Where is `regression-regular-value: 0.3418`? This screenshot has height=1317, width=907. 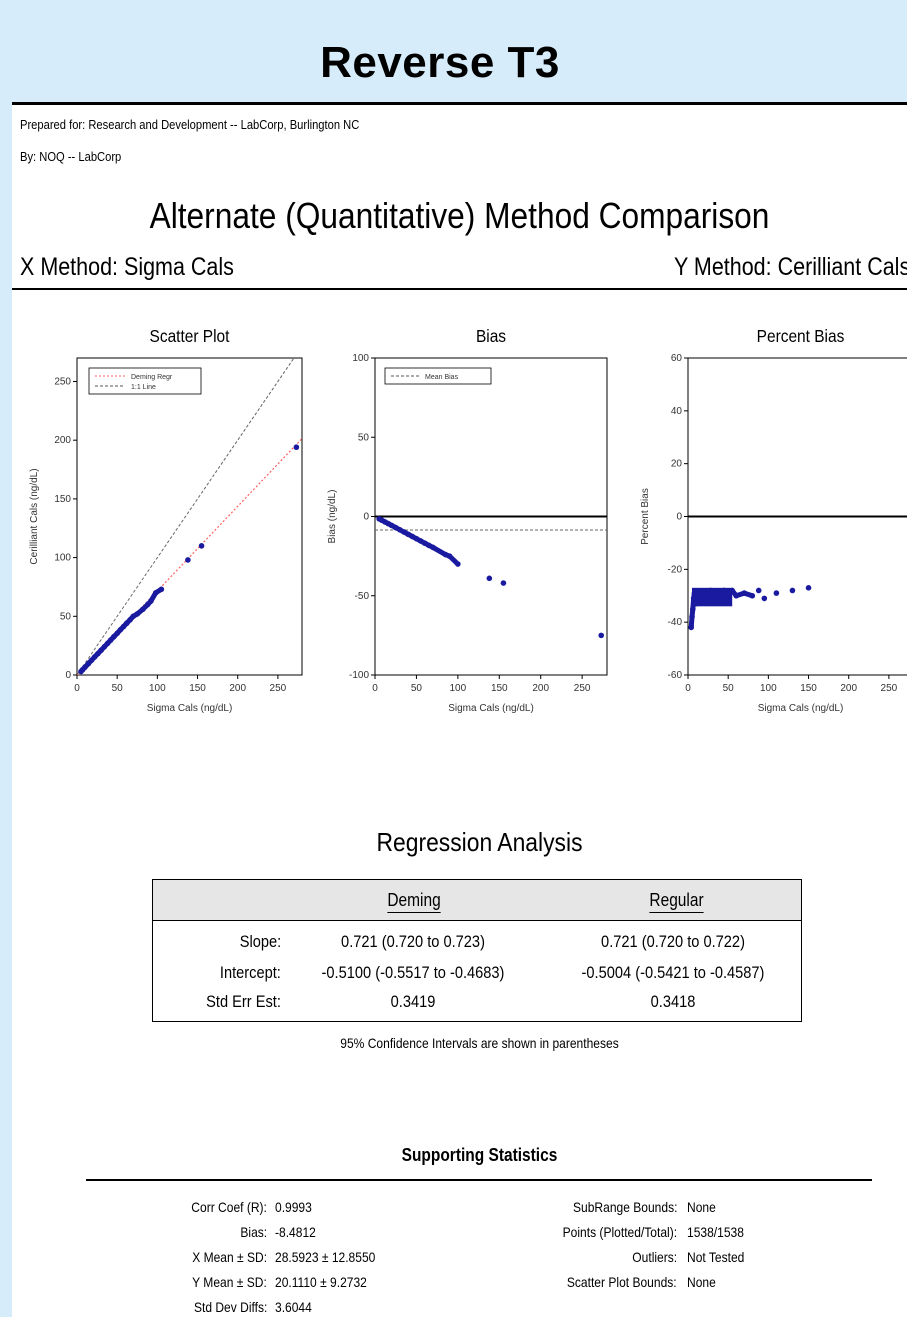 regression-regular-value: 0.3418 is located at coordinates (673, 1001).